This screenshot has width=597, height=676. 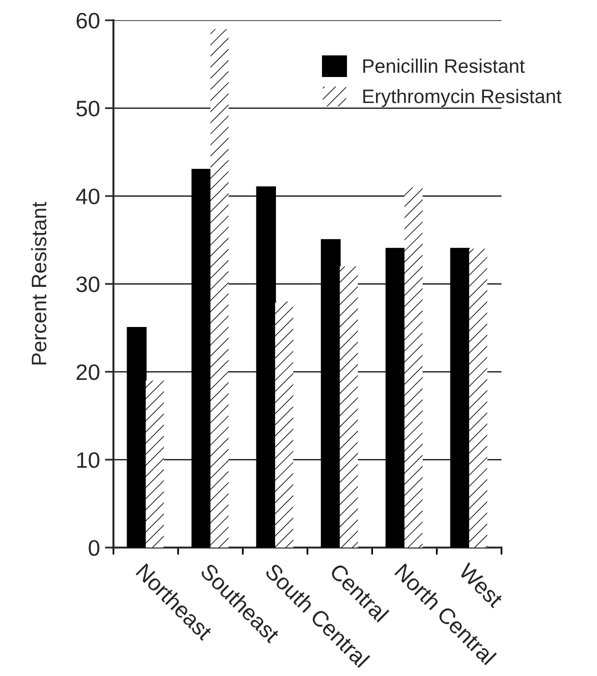 I want to click on y-tick-label: 0, so click(x=94, y=548).